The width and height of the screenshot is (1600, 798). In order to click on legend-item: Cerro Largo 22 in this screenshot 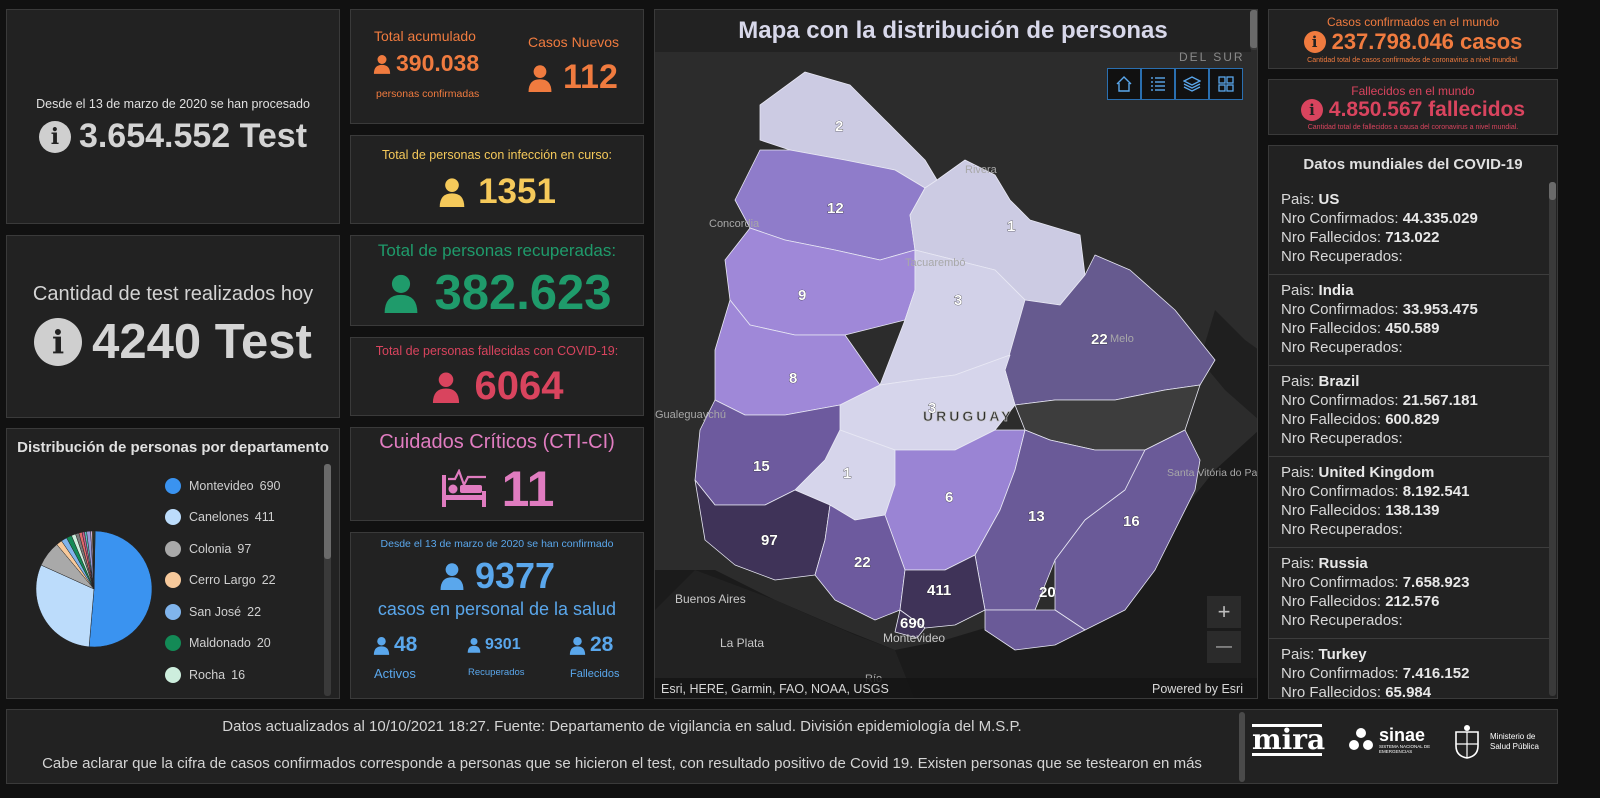, I will do `click(222, 581)`.